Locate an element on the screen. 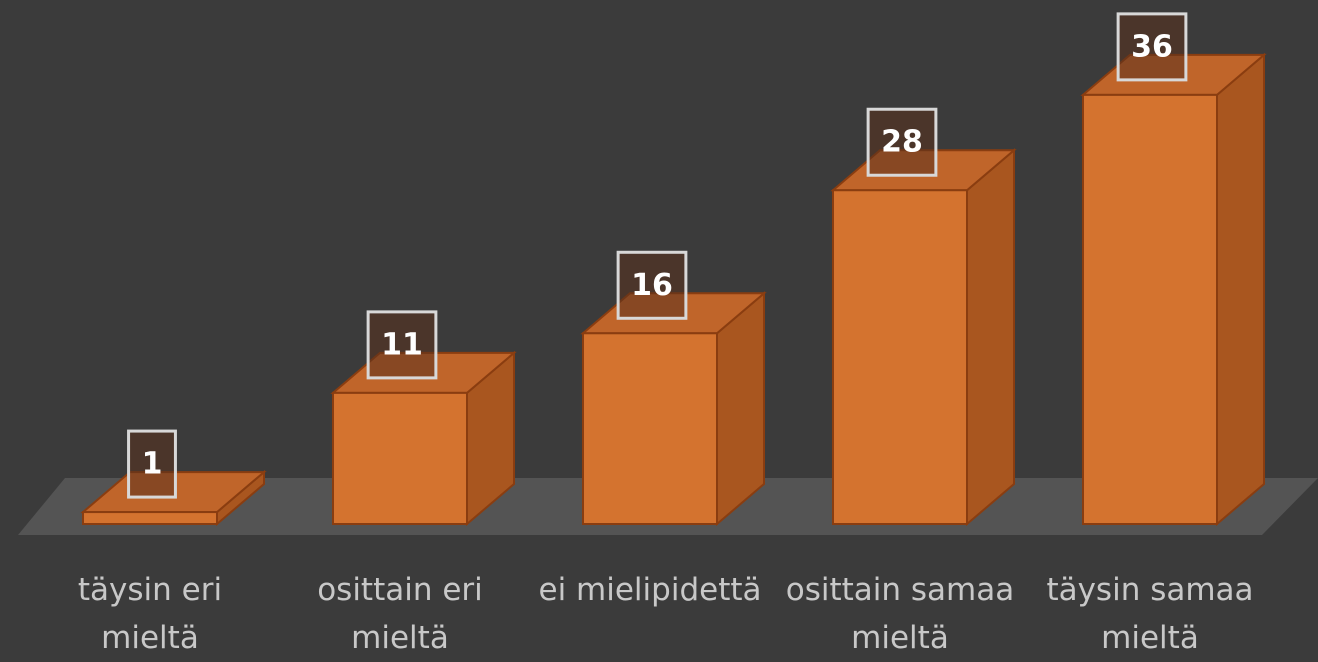 This screenshot has width=1318, height=662. value-label: 16 is located at coordinates (652, 285).